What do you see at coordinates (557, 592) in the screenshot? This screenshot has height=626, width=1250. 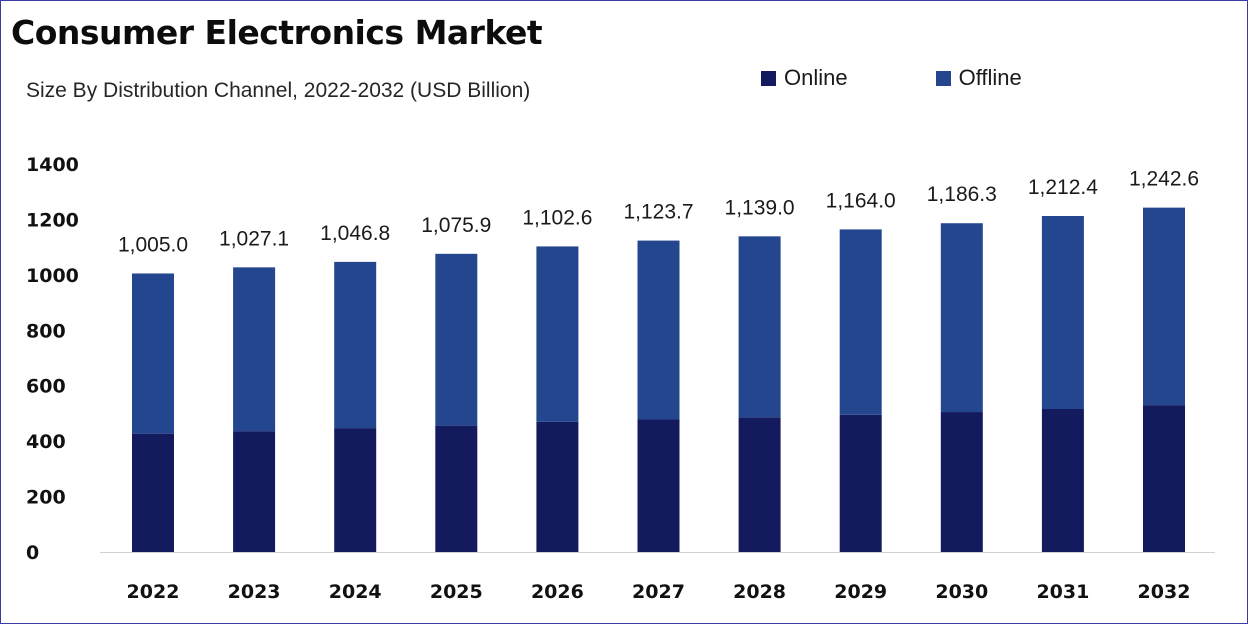 I see `x-tick-label: 2026` at bounding box center [557, 592].